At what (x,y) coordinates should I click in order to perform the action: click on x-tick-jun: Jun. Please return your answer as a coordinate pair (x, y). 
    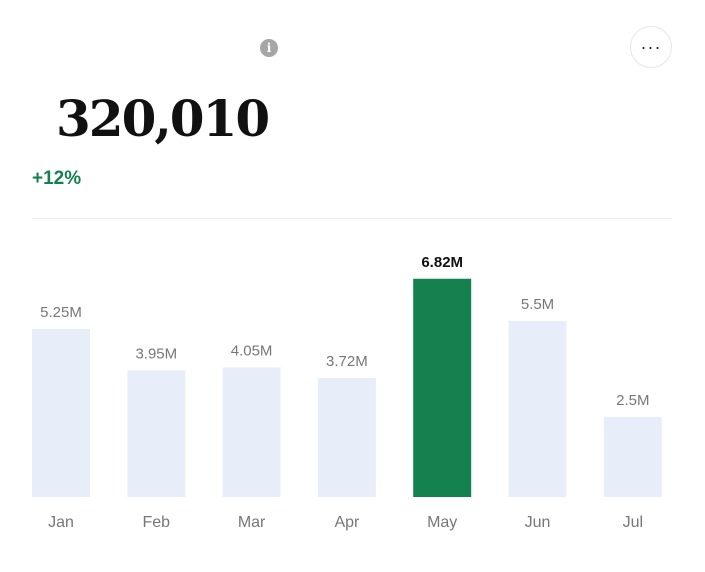
    Looking at the image, I should click on (538, 522).